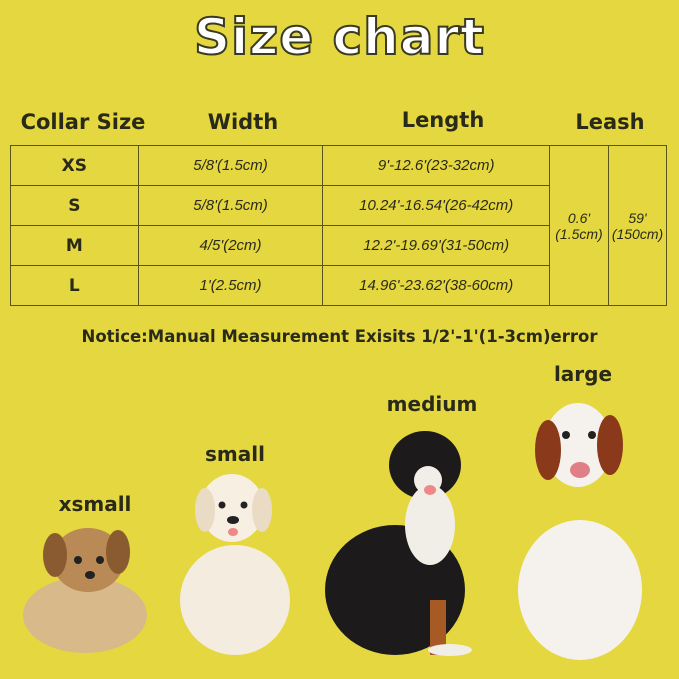 The height and width of the screenshot is (679, 679). I want to click on small-dog-image, so click(235, 564).